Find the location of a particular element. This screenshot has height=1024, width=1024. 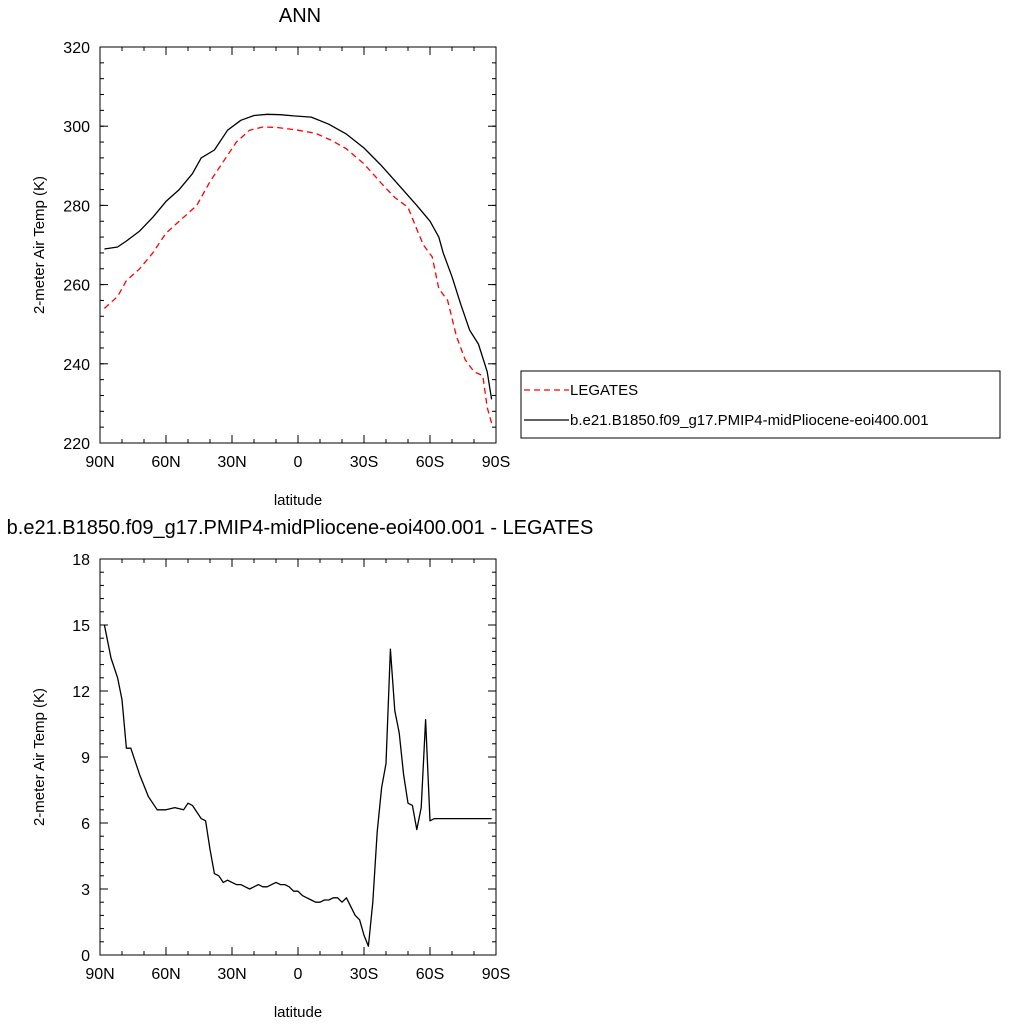

y-tick-label: 18 is located at coordinates (81, 560).